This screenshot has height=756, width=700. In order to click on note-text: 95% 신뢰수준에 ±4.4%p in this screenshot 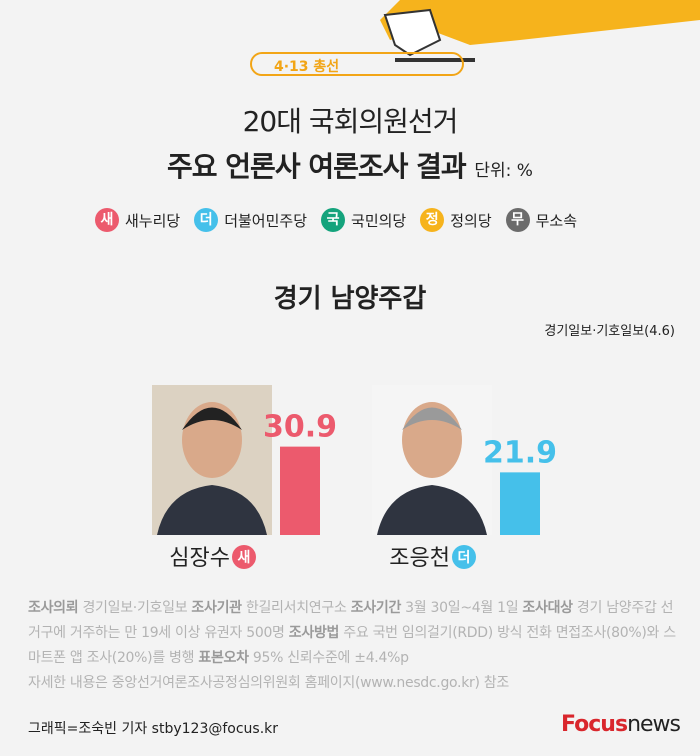, I will do `click(328, 658)`.